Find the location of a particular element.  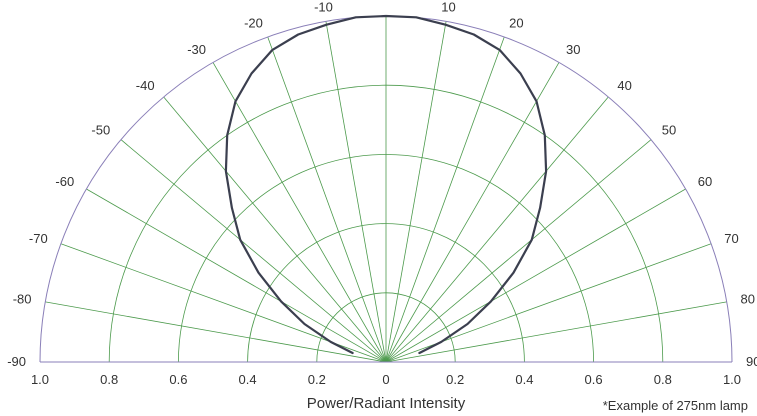

angle-tick-label: -10 is located at coordinates (323, 7).